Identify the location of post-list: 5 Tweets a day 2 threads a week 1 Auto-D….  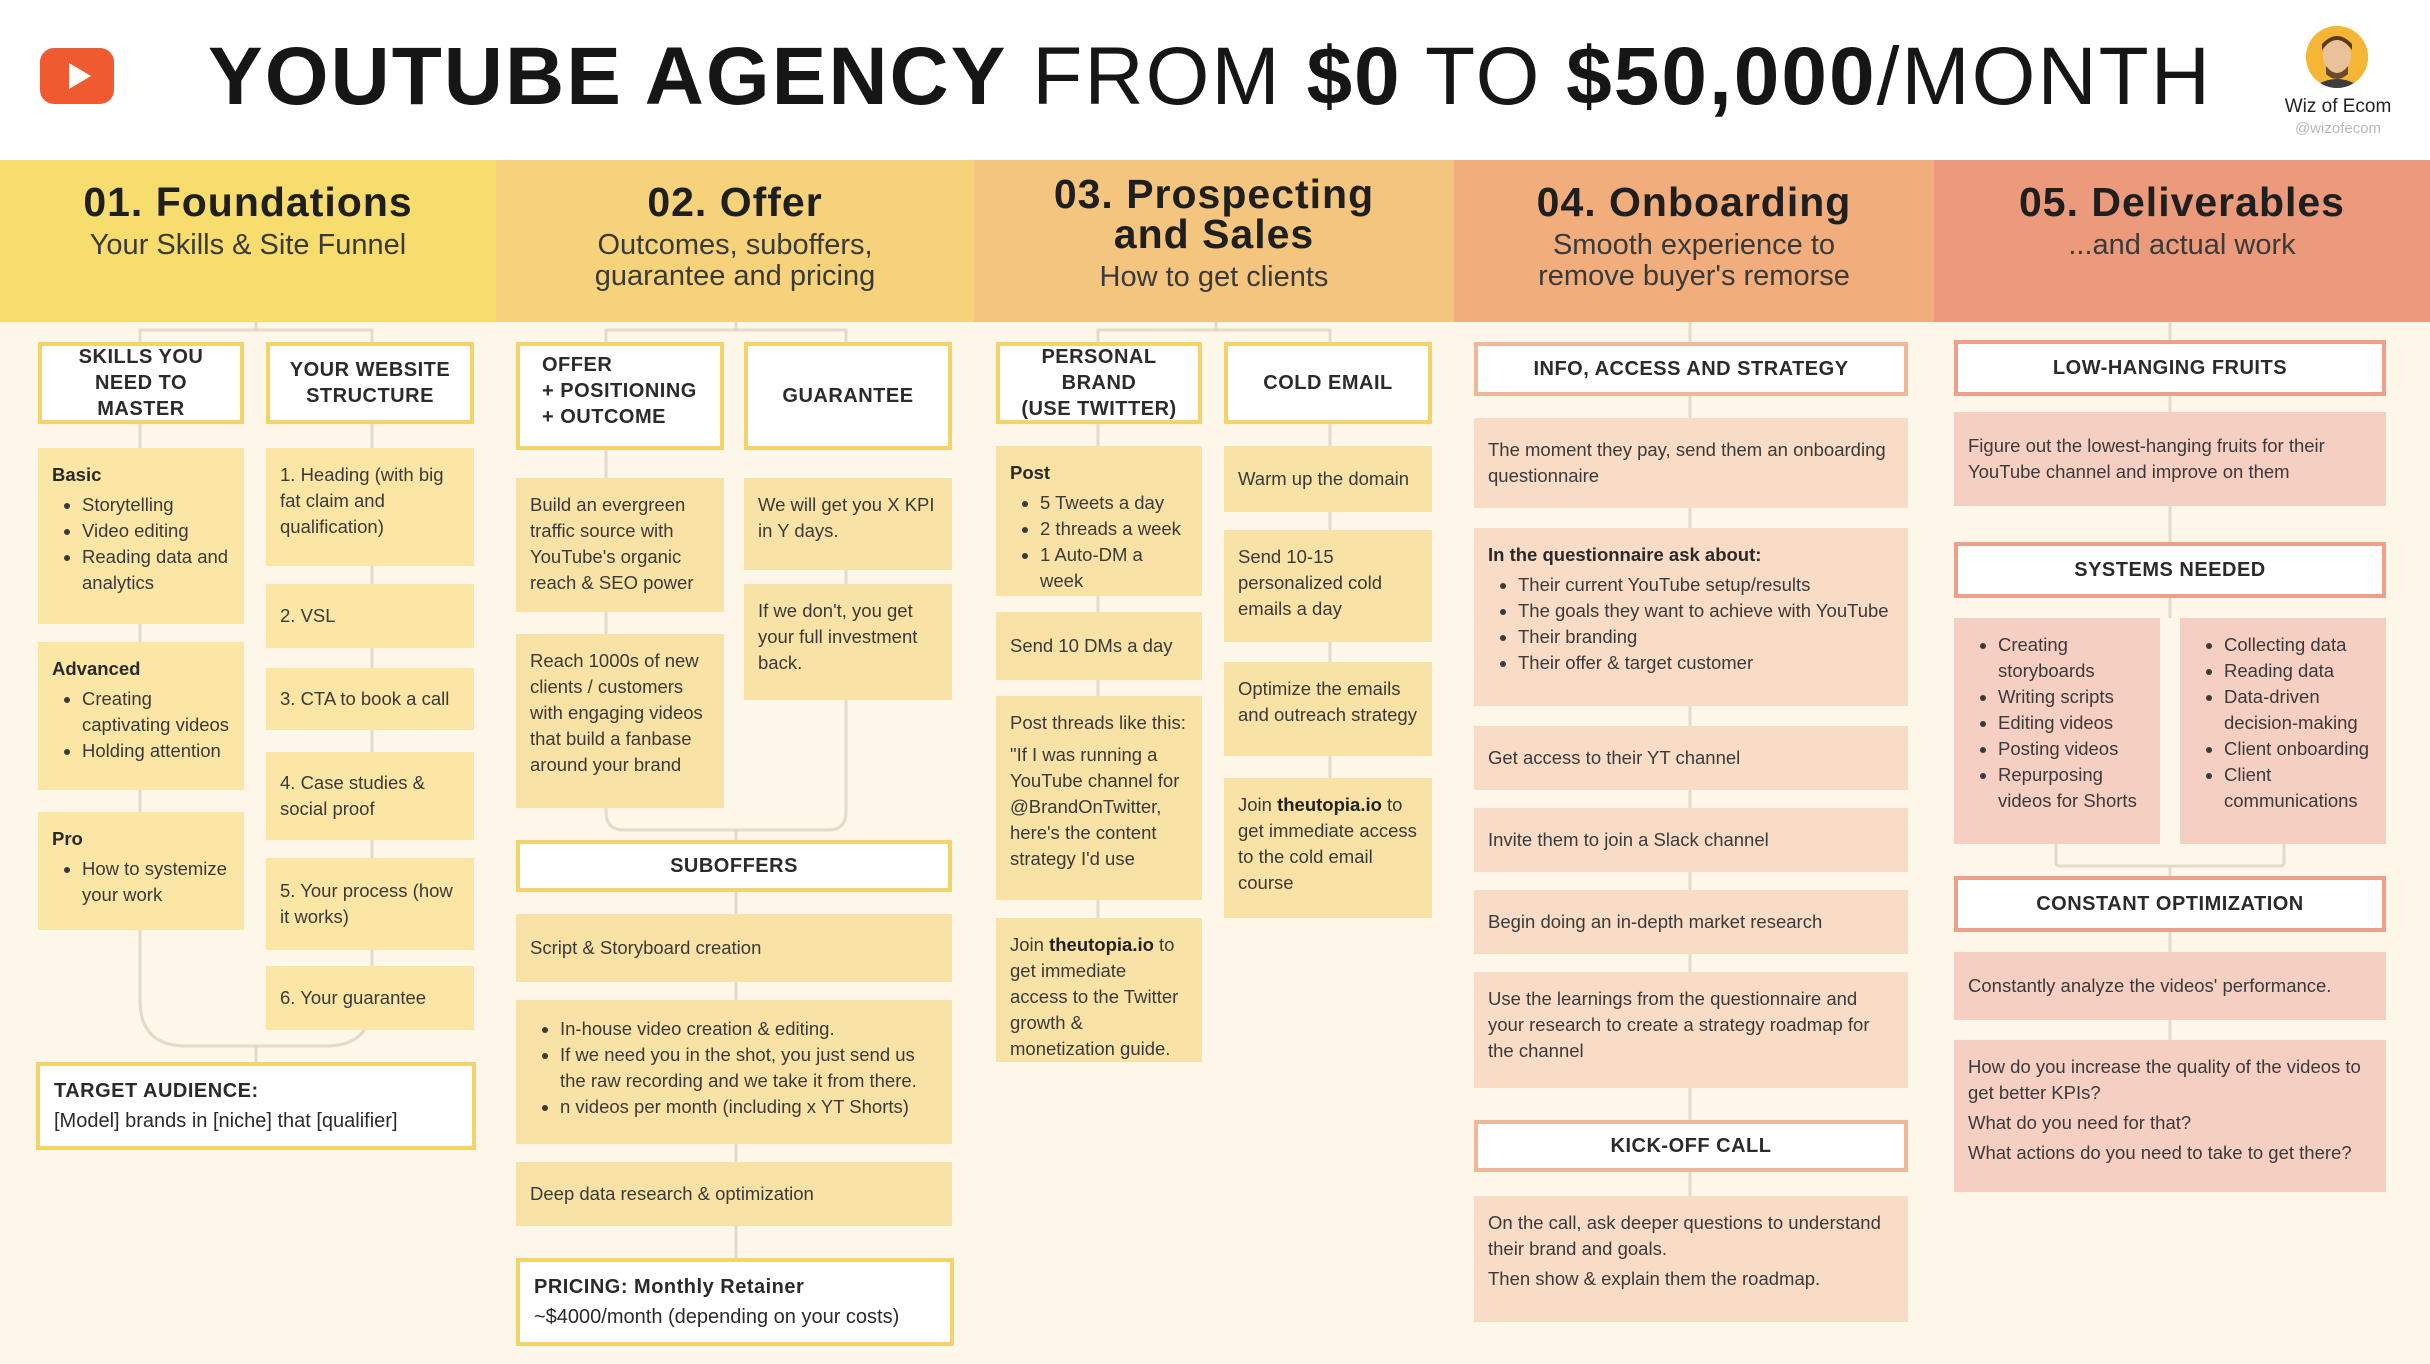
(1099, 542).